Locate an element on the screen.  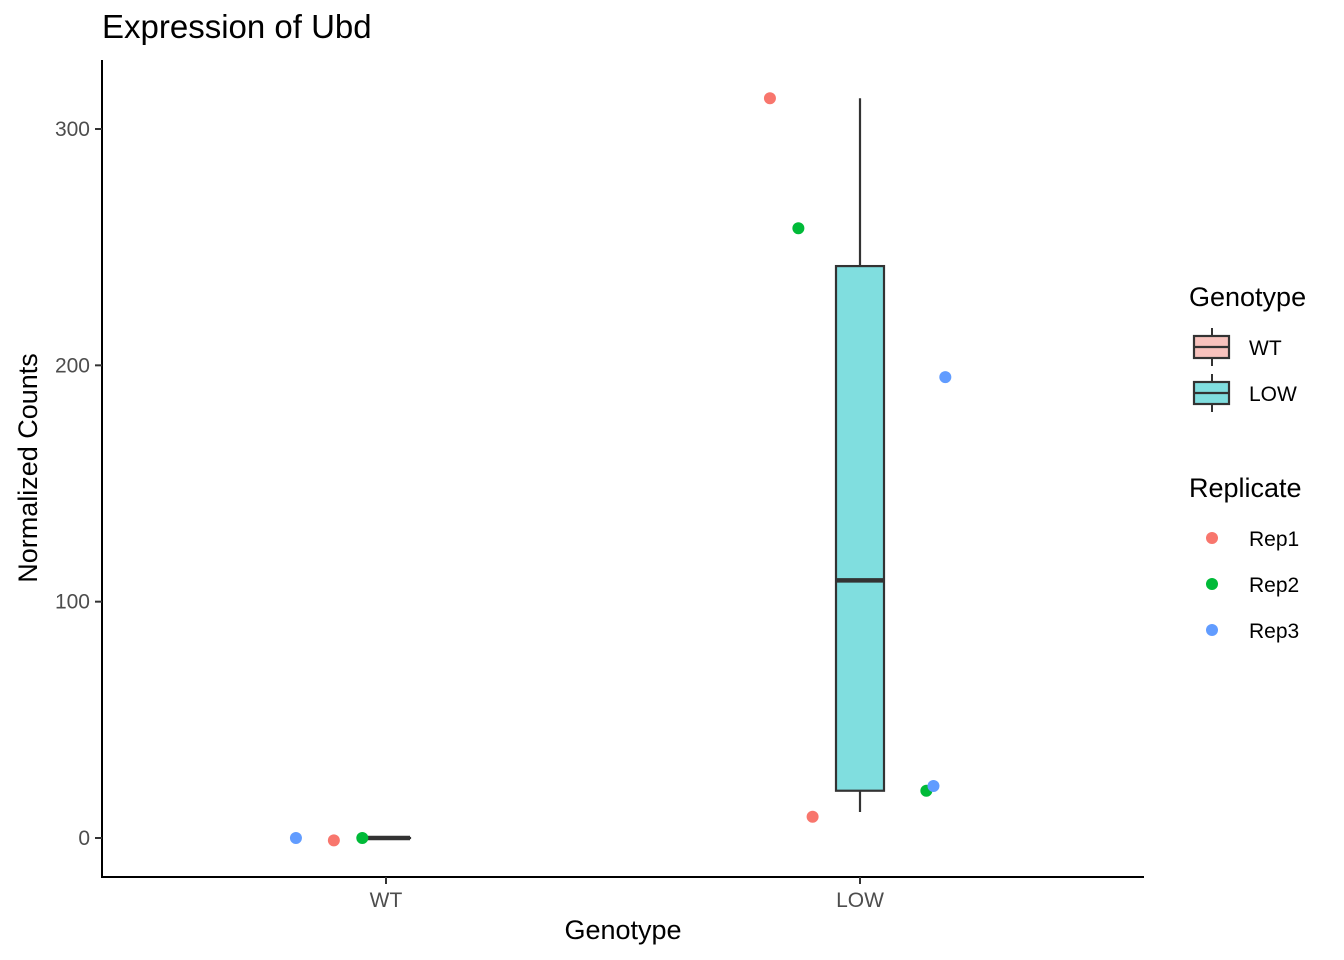
y-tick-label: 200 is located at coordinates (72, 365).